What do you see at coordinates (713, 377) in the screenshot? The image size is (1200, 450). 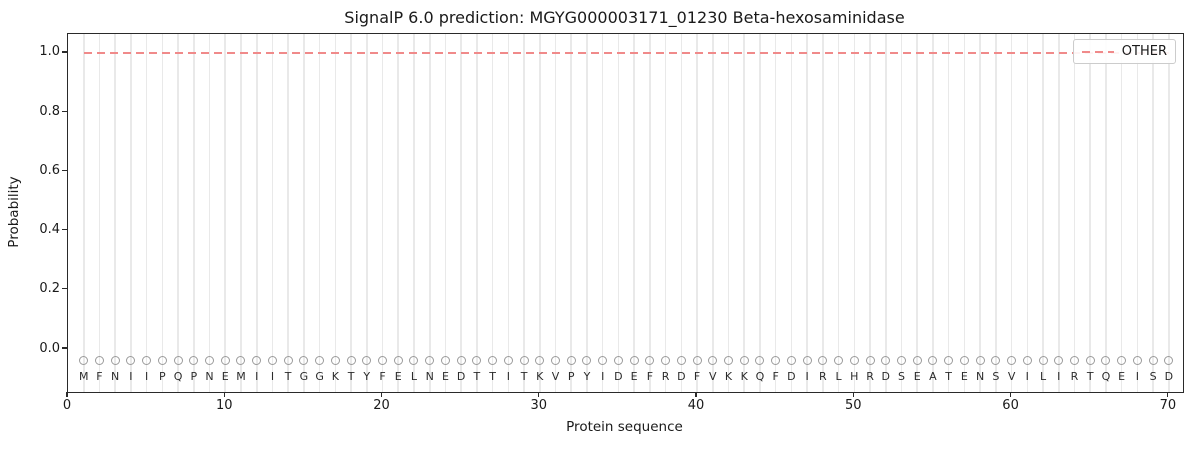 I see `residue-letter: V` at bounding box center [713, 377].